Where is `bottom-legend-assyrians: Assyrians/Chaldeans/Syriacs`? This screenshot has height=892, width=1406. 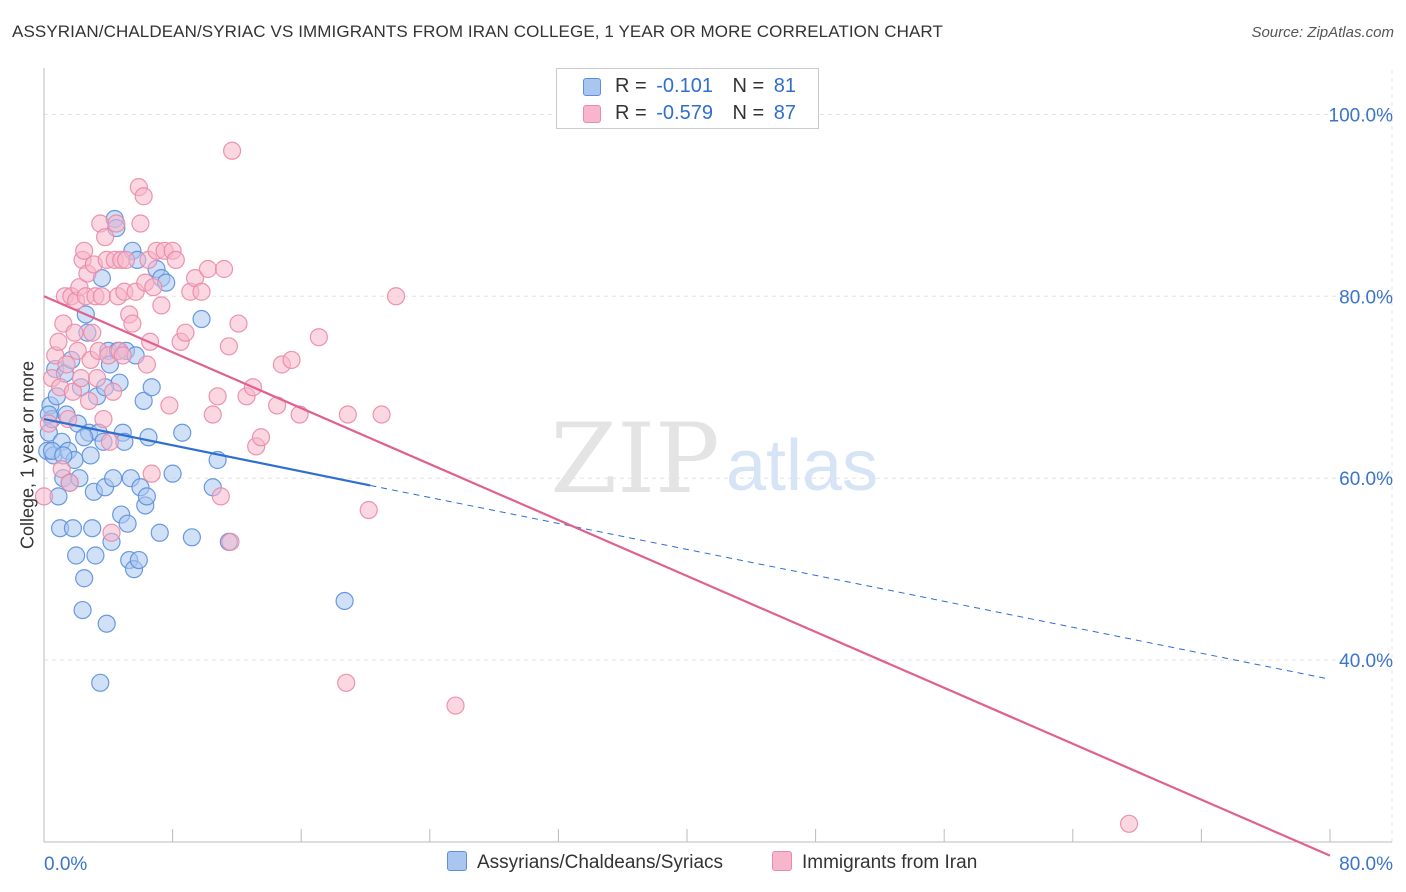 bottom-legend-assyrians: Assyrians/Chaldeans/Syriacs is located at coordinates (585, 862).